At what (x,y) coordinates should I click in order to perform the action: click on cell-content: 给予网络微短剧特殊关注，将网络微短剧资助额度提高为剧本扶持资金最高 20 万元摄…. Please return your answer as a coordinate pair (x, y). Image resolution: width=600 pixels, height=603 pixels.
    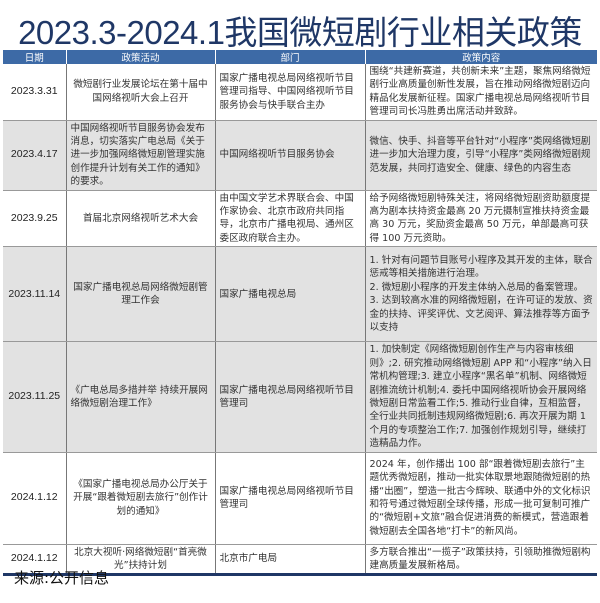
    Looking at the image, I should click on (481, 219).